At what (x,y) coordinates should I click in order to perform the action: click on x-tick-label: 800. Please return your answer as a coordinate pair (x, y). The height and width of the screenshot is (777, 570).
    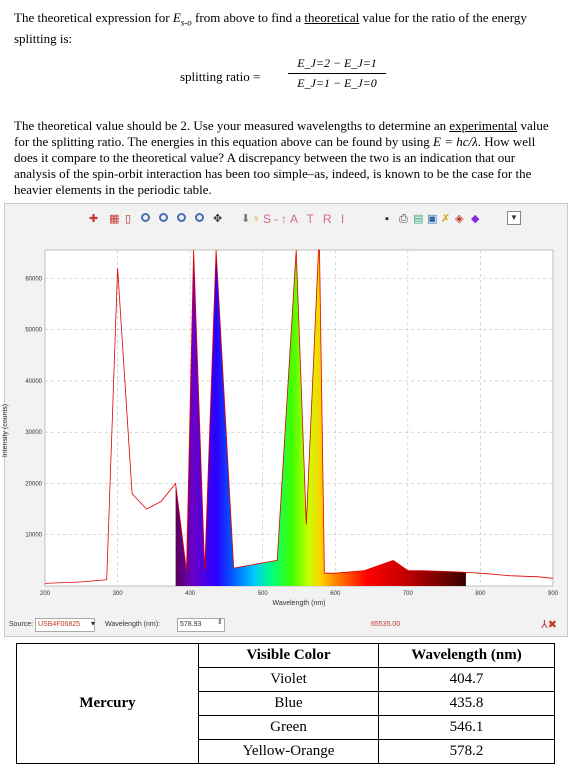
    Looking at the image, I should click on (480, 594).